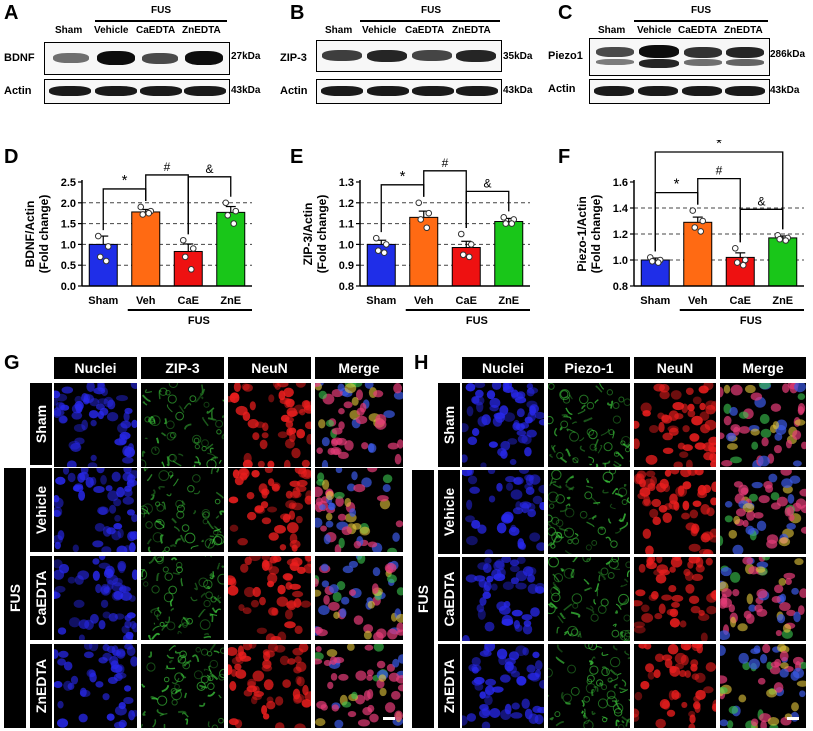  I want to click on data-point, so click(652, 261).